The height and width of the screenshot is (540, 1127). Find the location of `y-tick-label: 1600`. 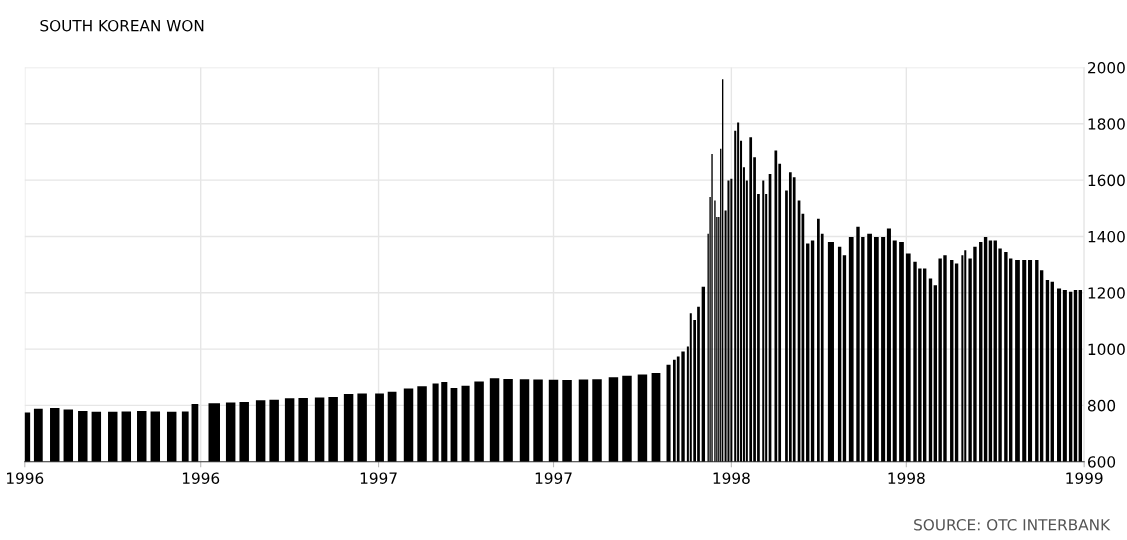

y-tick-label: 1600 is located at coordinates (1106, 180).